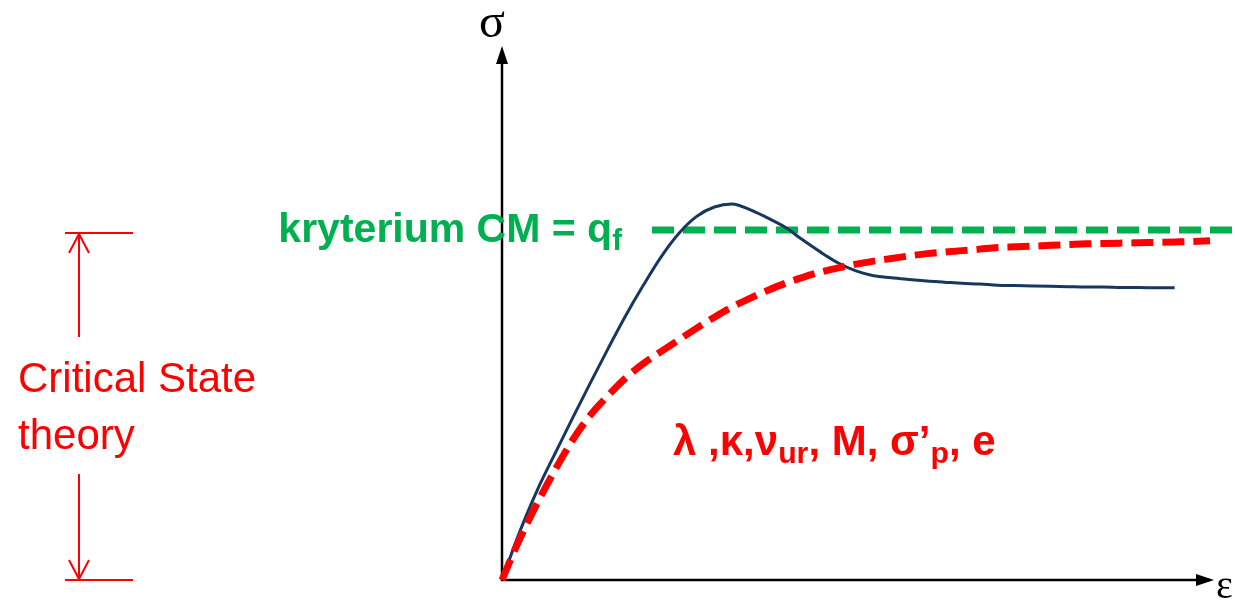  Describe the element at coordinates (1224, 582) in the screenshot. I see `x-axis-title: ε` at that location.